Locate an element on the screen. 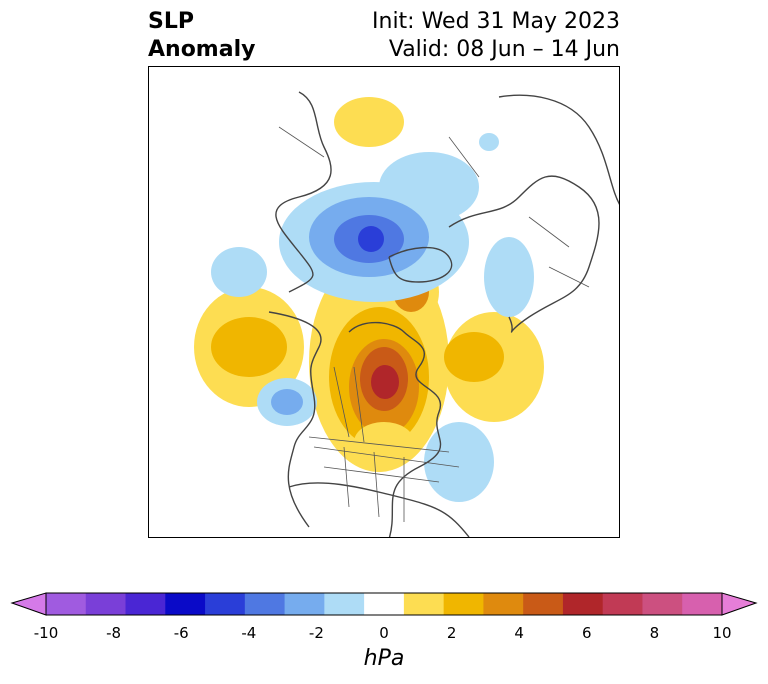  valid-range: Valid: 08 Jun – 14 Jun is located at coordinates (504, 49).